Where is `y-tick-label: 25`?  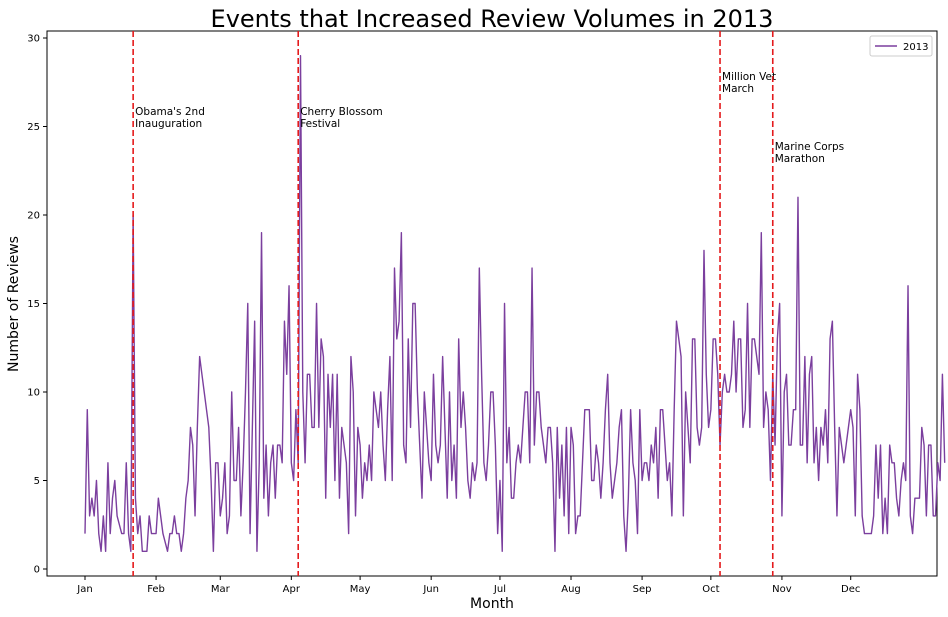 y-tick-label: 25 is located at coordinates (33, 127).